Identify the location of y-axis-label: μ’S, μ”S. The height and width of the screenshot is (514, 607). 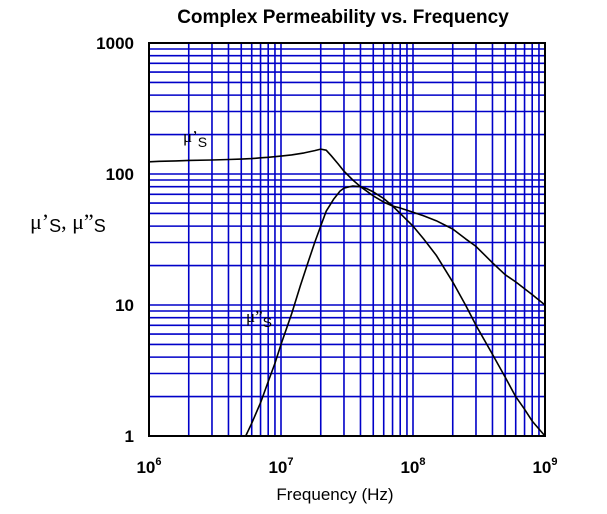
(68, 222).